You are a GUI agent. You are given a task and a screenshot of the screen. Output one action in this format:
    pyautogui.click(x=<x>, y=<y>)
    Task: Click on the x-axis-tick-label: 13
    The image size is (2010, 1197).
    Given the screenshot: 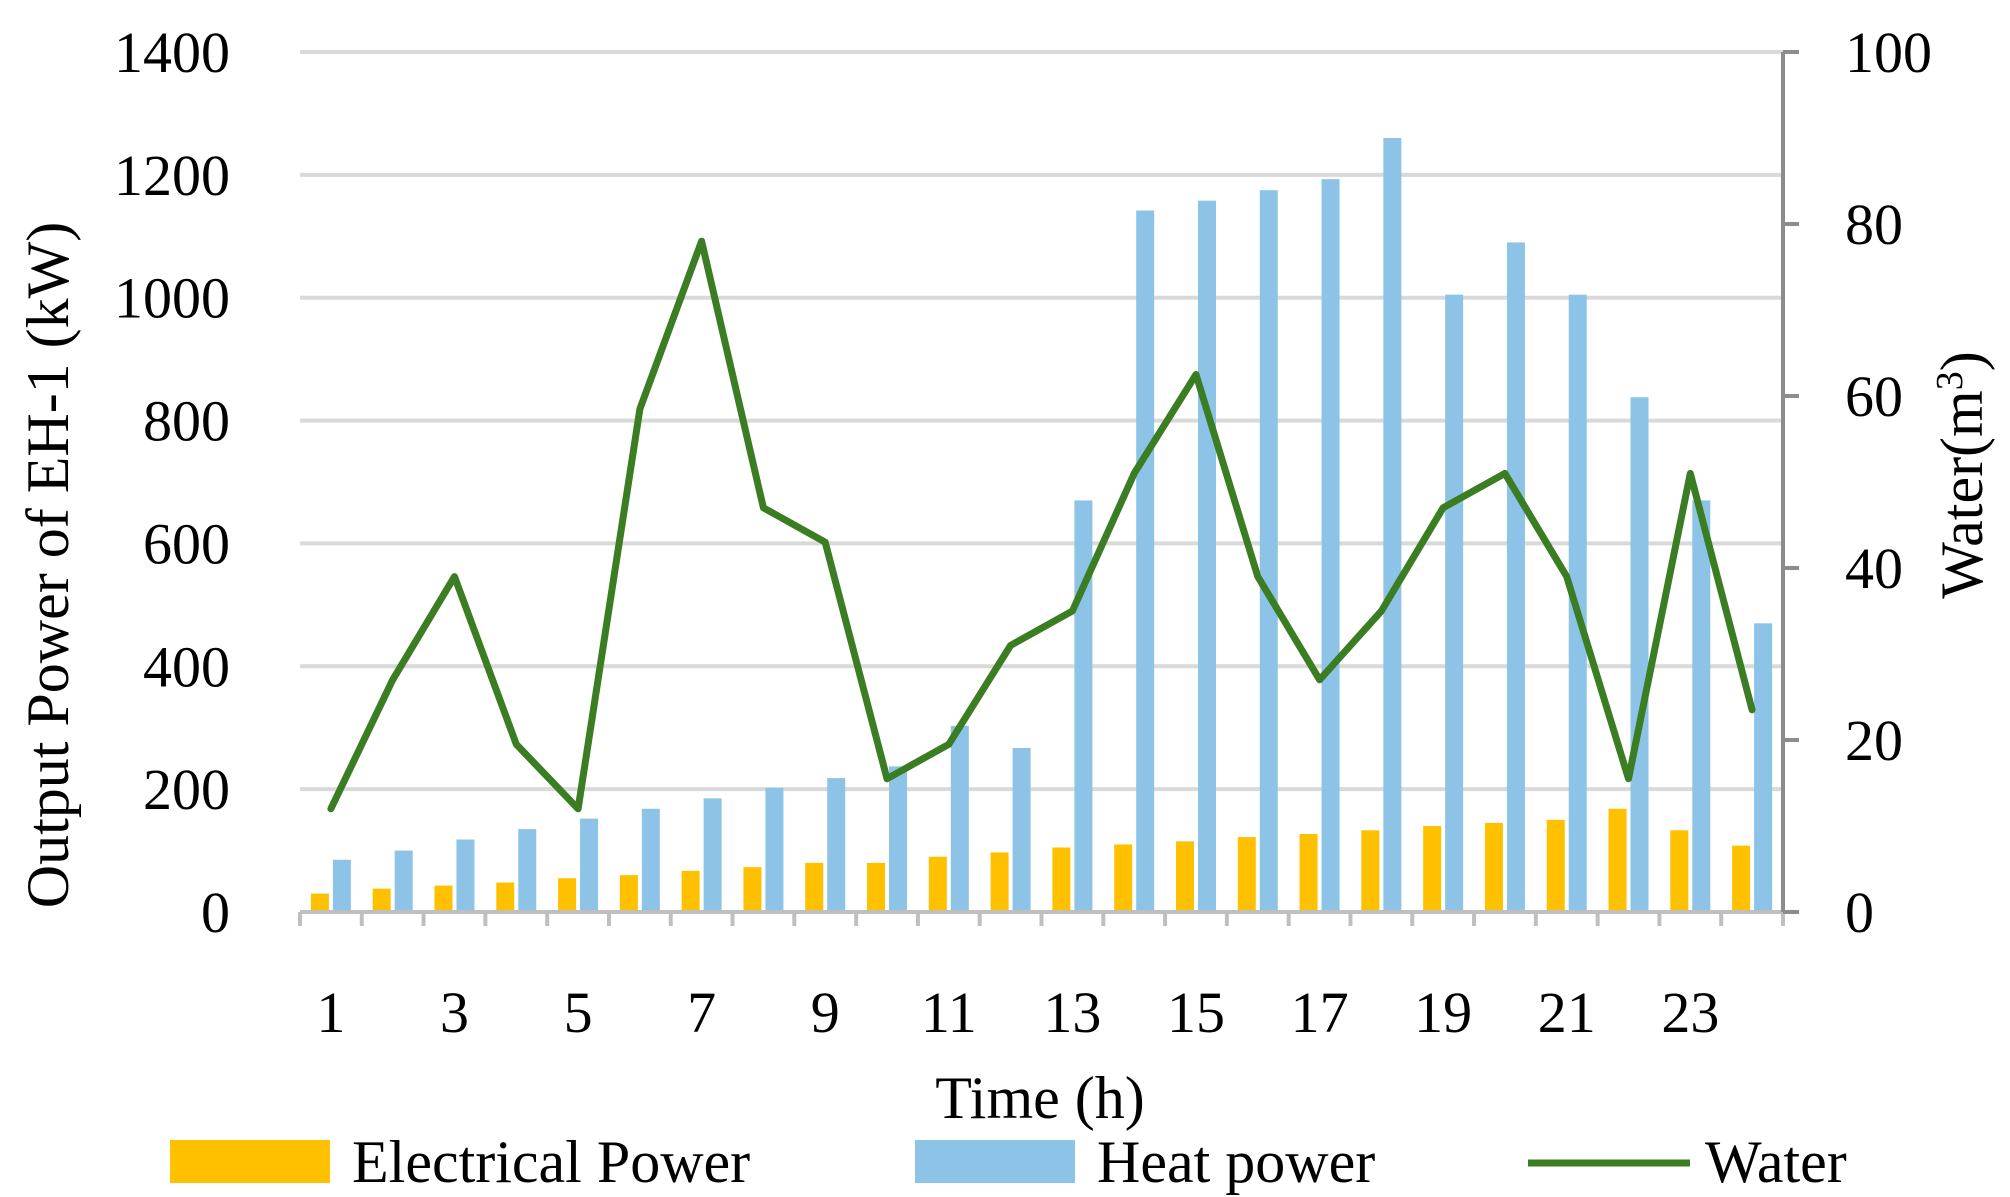 What is the action you would take?
    pyautogui.click(x=1072, y=1012)
    